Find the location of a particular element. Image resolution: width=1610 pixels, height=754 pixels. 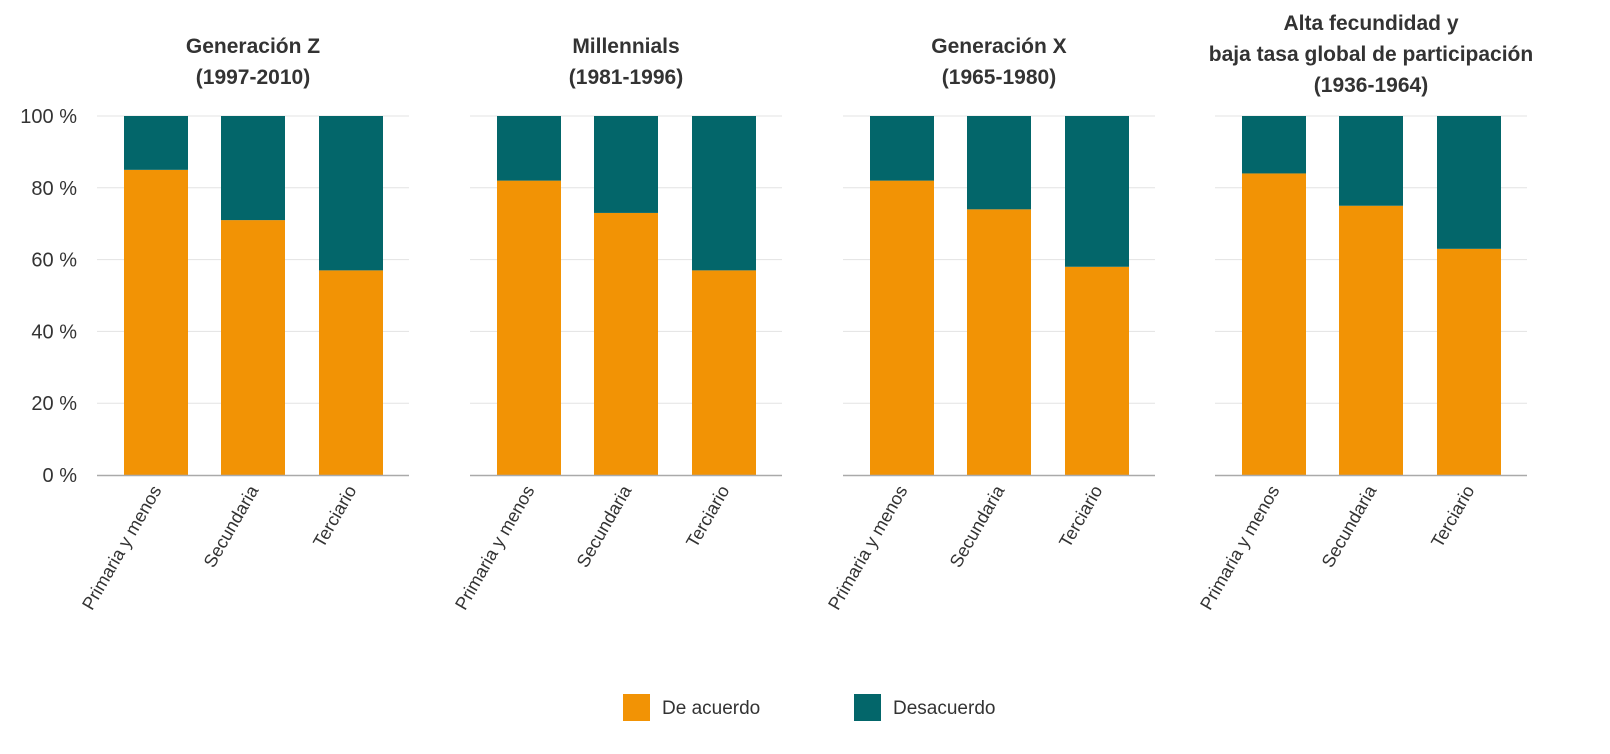

panel-title: Millennials is located at coordinates (625, 46).